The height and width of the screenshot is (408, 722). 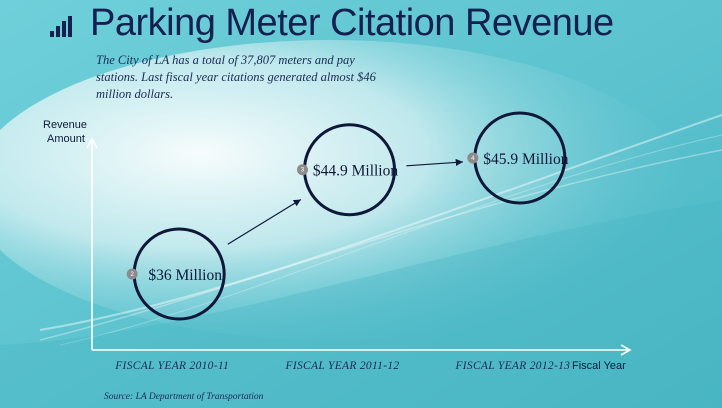 What do you see at coordinates (171, 366) in the screenshot?
I see `category-label-1: FISCAL YEAR 2010-11` at bounding box center [171, 366].